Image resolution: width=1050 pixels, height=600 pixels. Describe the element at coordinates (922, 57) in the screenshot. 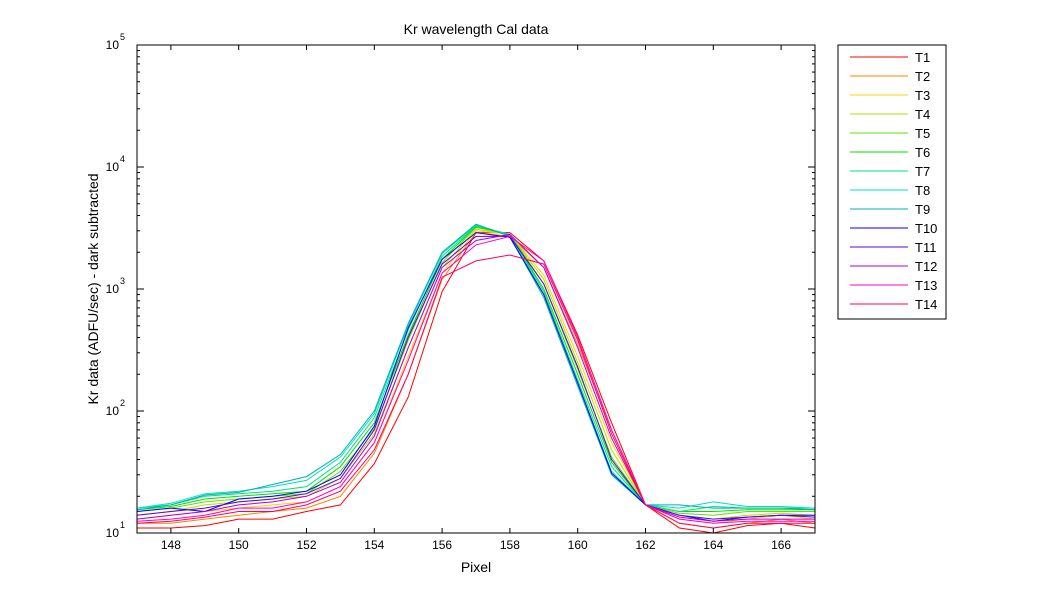

I see `legend-label-t1: T1` at that location.